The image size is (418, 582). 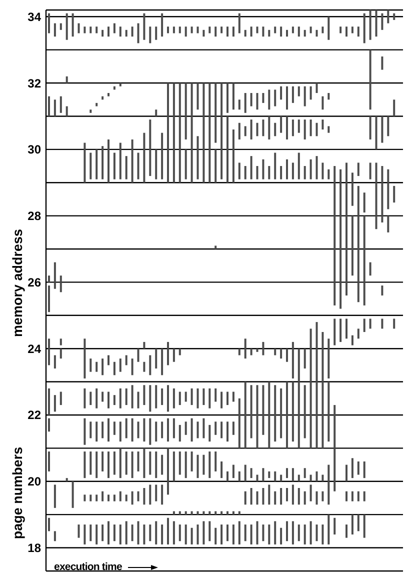 I want to click on text: page numbers, so click(x=17, y=493).